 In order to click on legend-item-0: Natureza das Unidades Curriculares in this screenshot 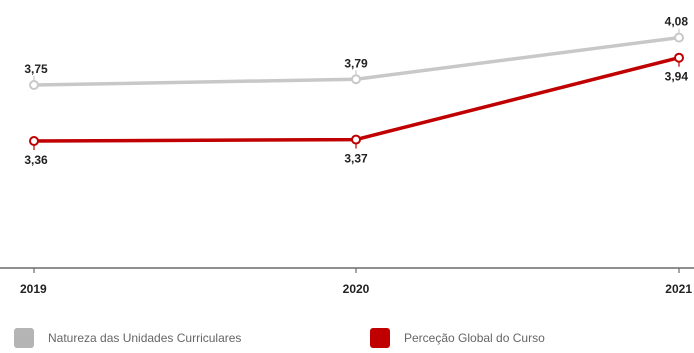, I will do `click(127, 338)`.